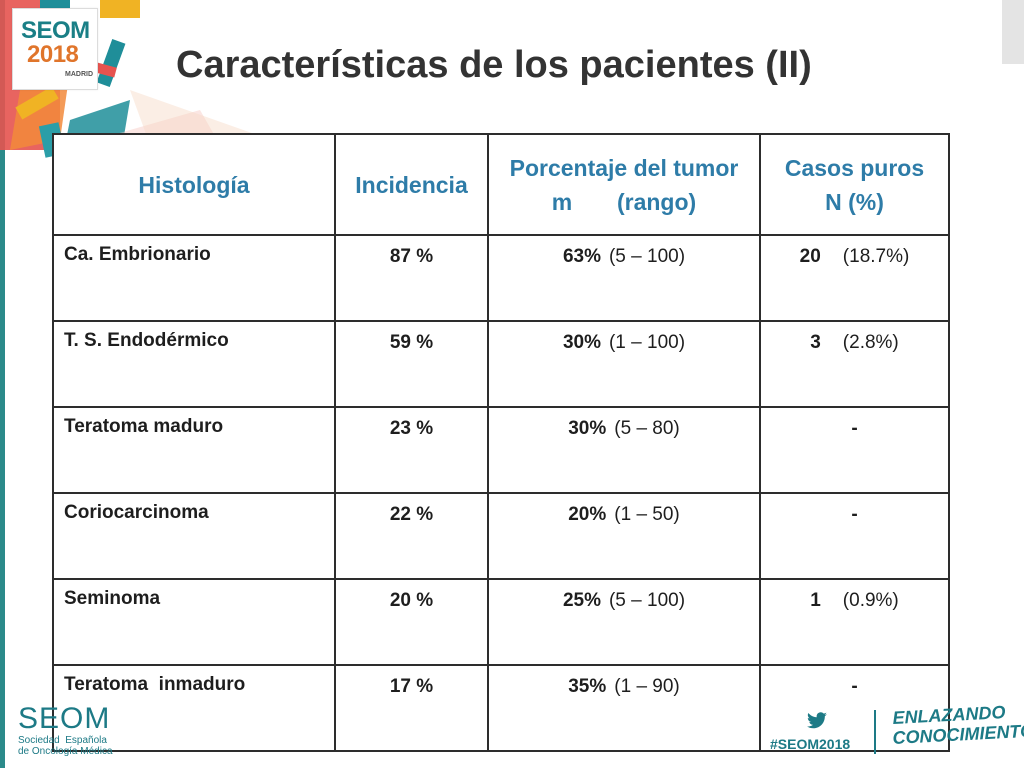  Describe the element at coordinates (62, 740) in the screenshot. I see `footer-subtitle-line1: Sociedad Española` at that location.